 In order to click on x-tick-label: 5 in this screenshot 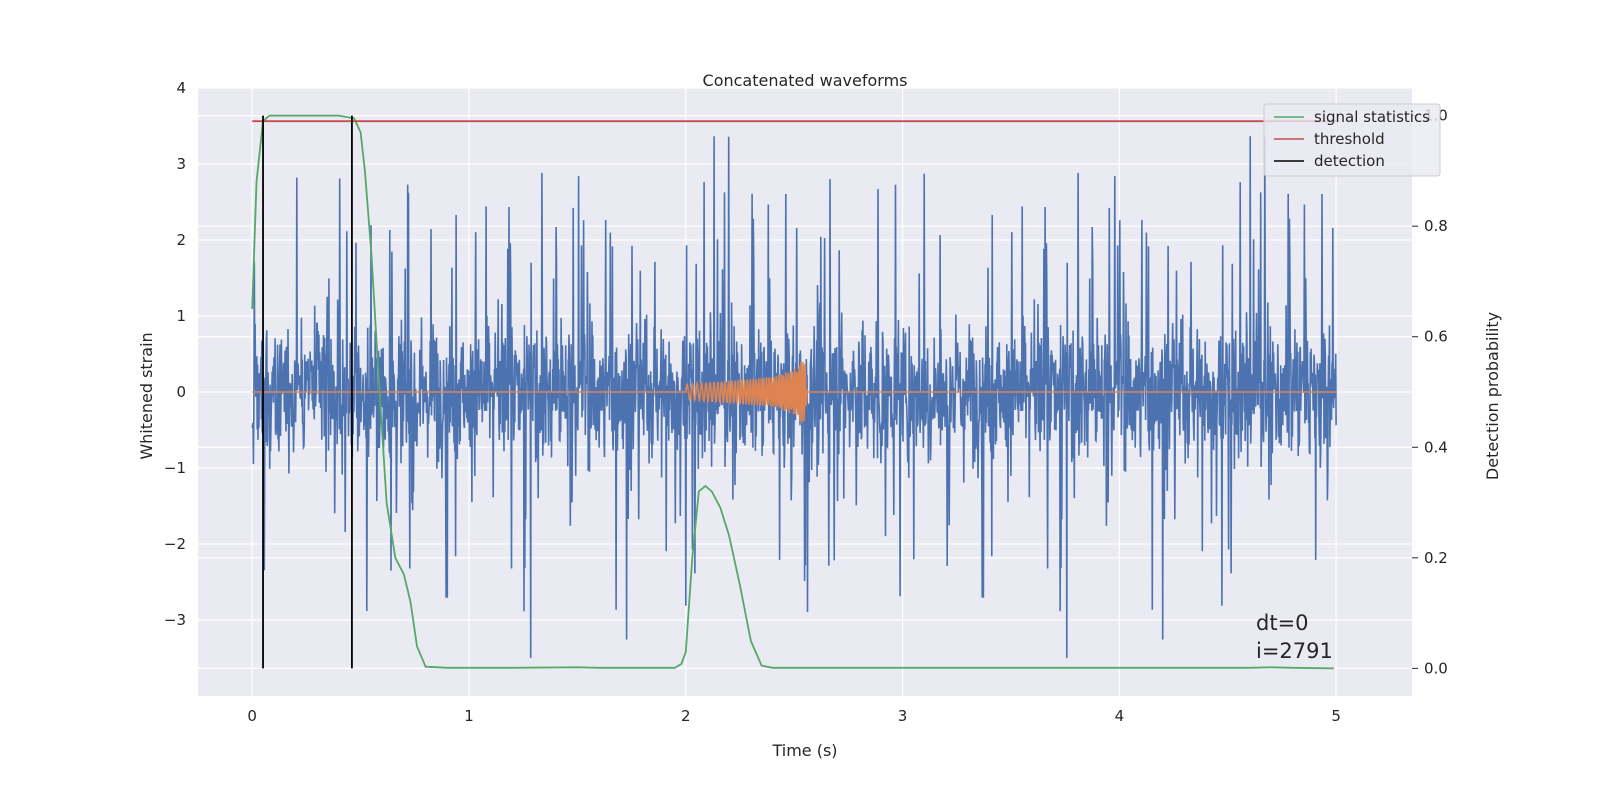, I will do `click(1336, 716)`.